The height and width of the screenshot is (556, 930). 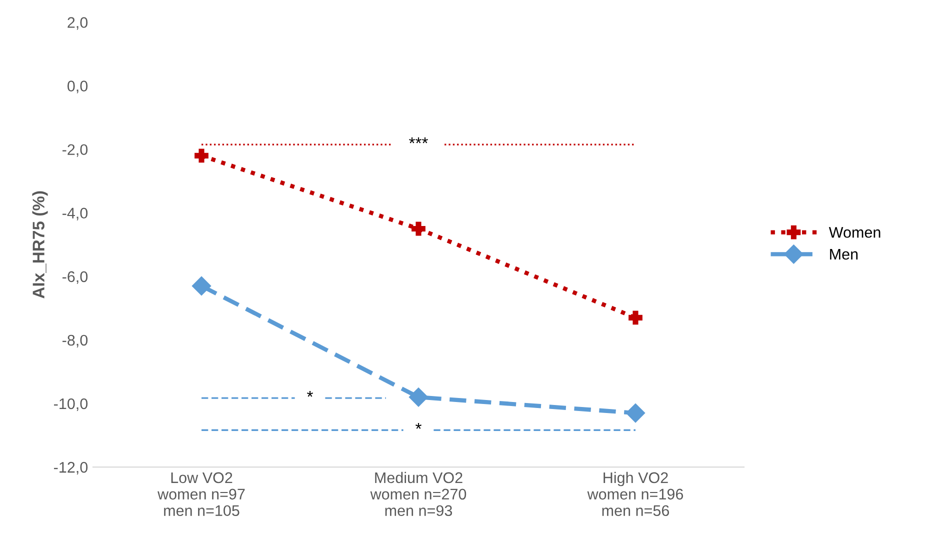 What do you see at coordinates (844, 254) in the screenshot?
I see `legend-label: Men` at bounding box center [844, 254].